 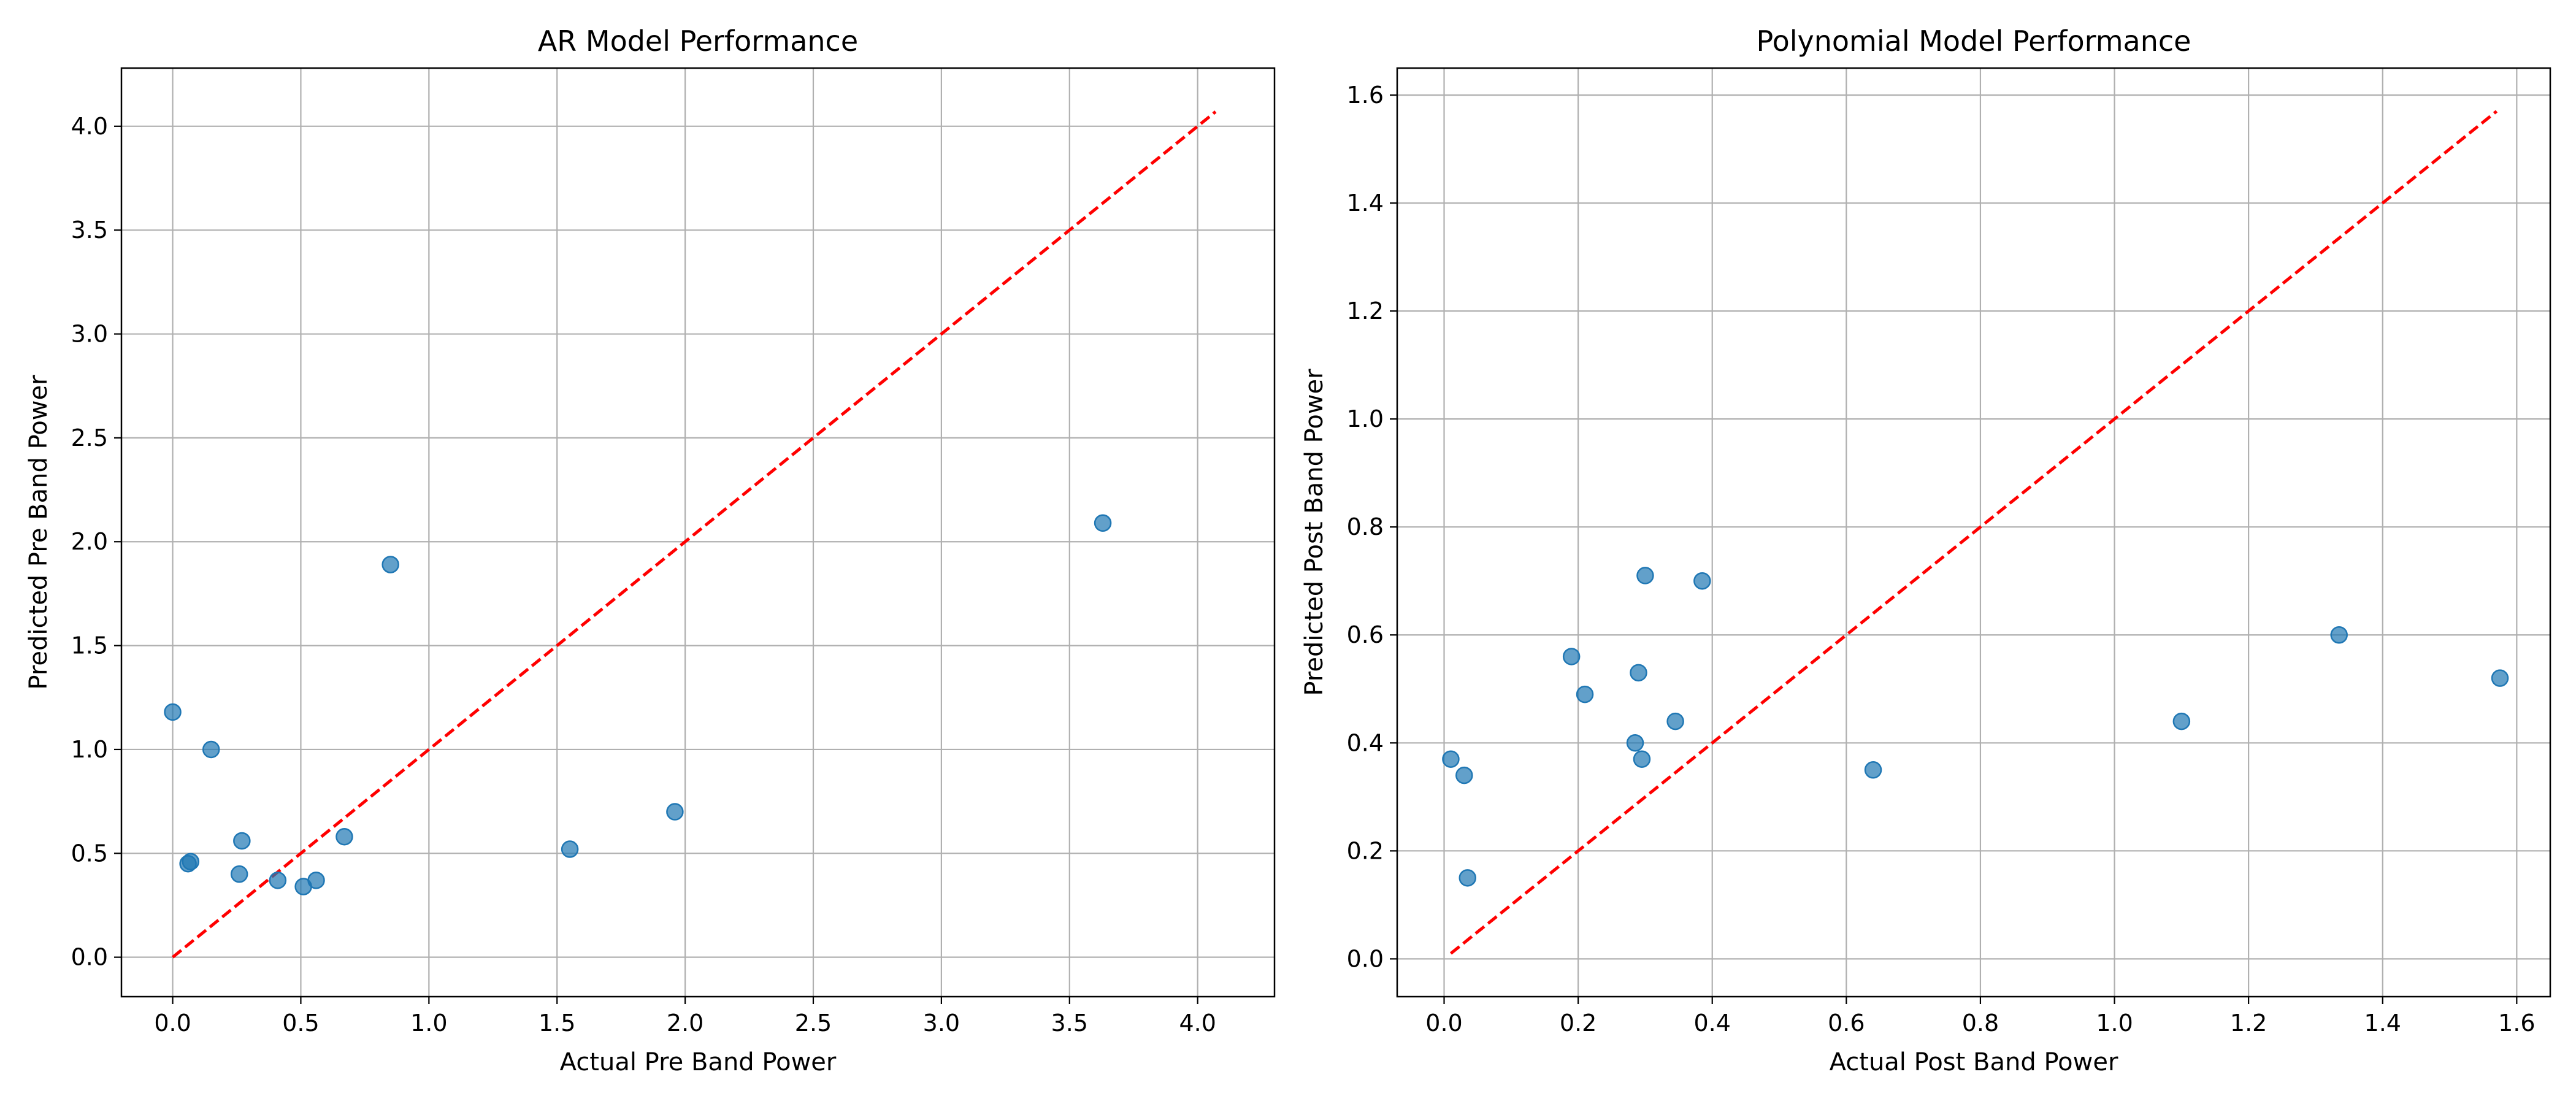 I want to click on polynomial-y-tick-label: 1.6, so click(x=1365, y=95).